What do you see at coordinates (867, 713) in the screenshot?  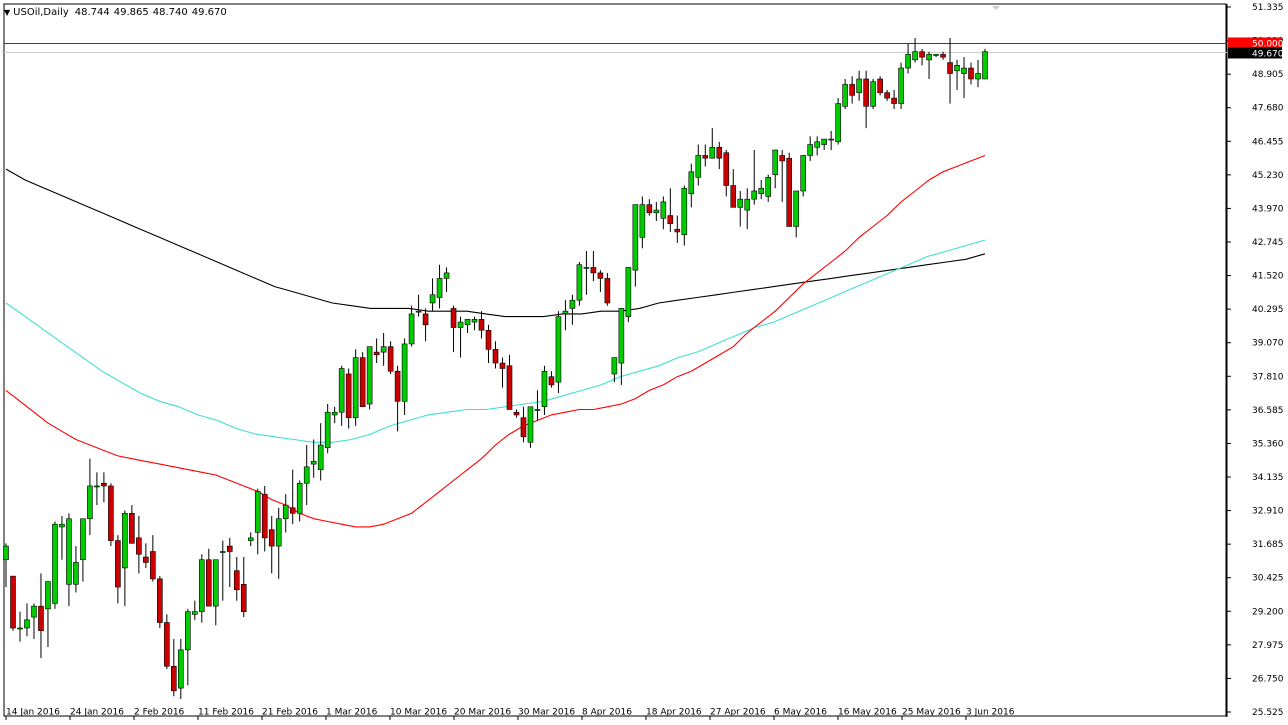 I see `time-tick-label: 16 May 2016` at bounding box center [867, 713].